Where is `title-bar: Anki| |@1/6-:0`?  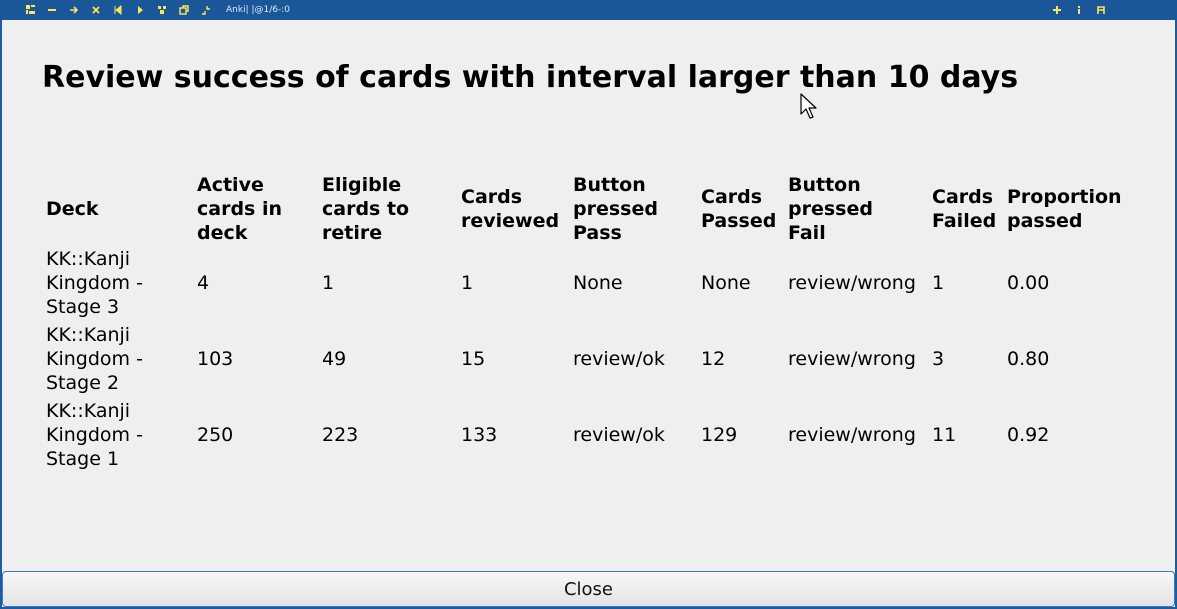
title-bar: Anki| |@1/6-:0 is located at coordinates (588, 9).